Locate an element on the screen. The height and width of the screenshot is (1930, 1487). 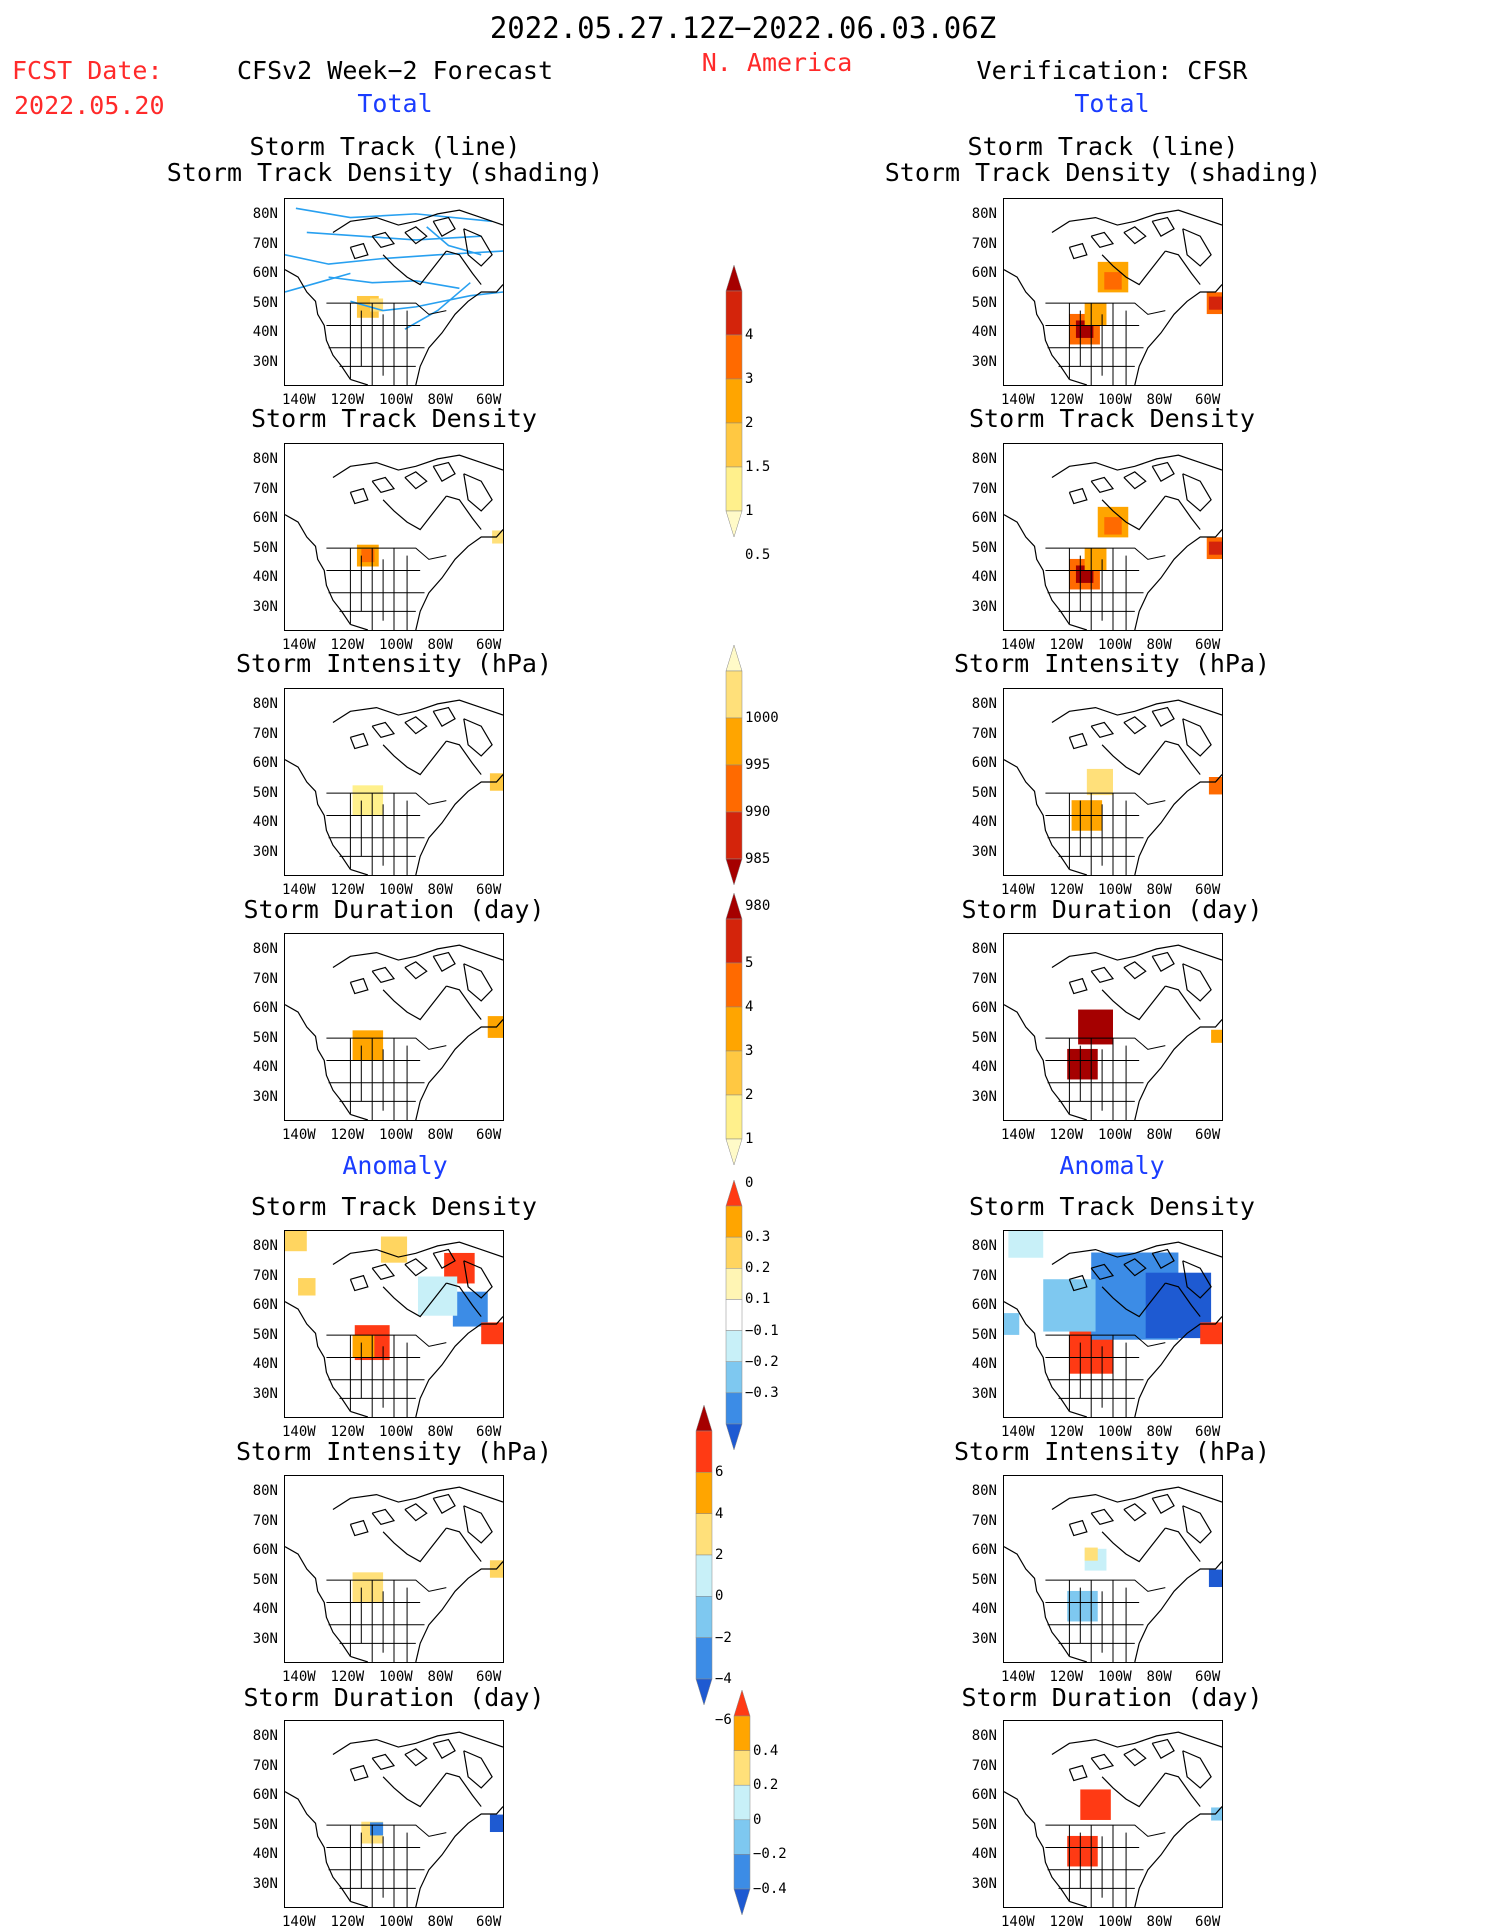
colorbar-label: −0.2 is located at coordinates (770, 1854).